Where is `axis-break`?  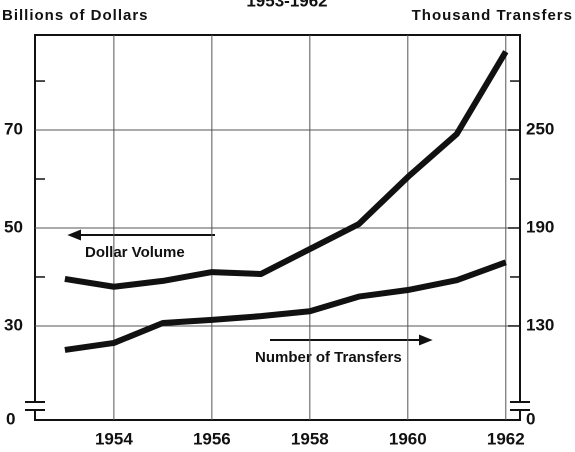
axis-break is located at coordinates (277, 406).